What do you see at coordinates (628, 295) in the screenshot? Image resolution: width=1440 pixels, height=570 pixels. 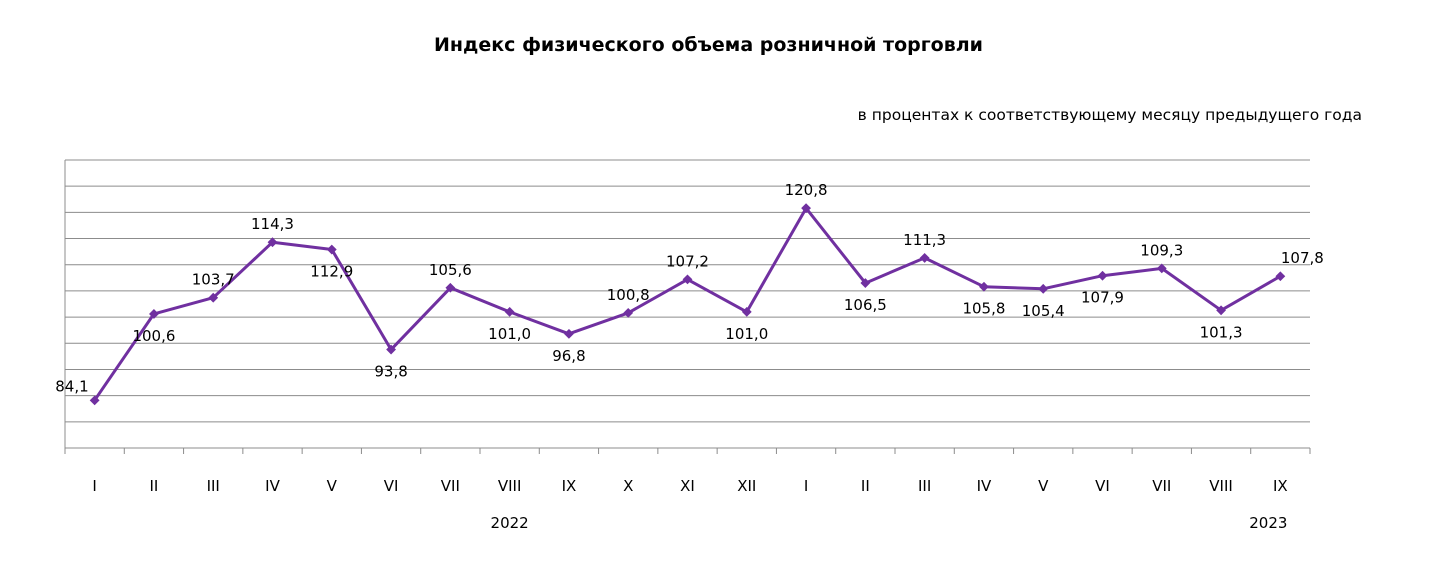 I see `data-label: 100,8` at bounding box center [628, 295].